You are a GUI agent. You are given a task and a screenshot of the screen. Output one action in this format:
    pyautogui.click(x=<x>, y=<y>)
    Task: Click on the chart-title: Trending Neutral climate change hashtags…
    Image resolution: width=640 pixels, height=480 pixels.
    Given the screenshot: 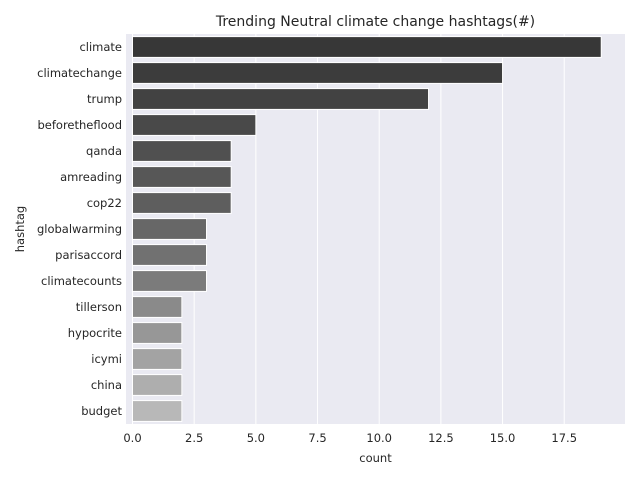 What is the action you would take?
    pyautogui.click(x=375, y=22)
    